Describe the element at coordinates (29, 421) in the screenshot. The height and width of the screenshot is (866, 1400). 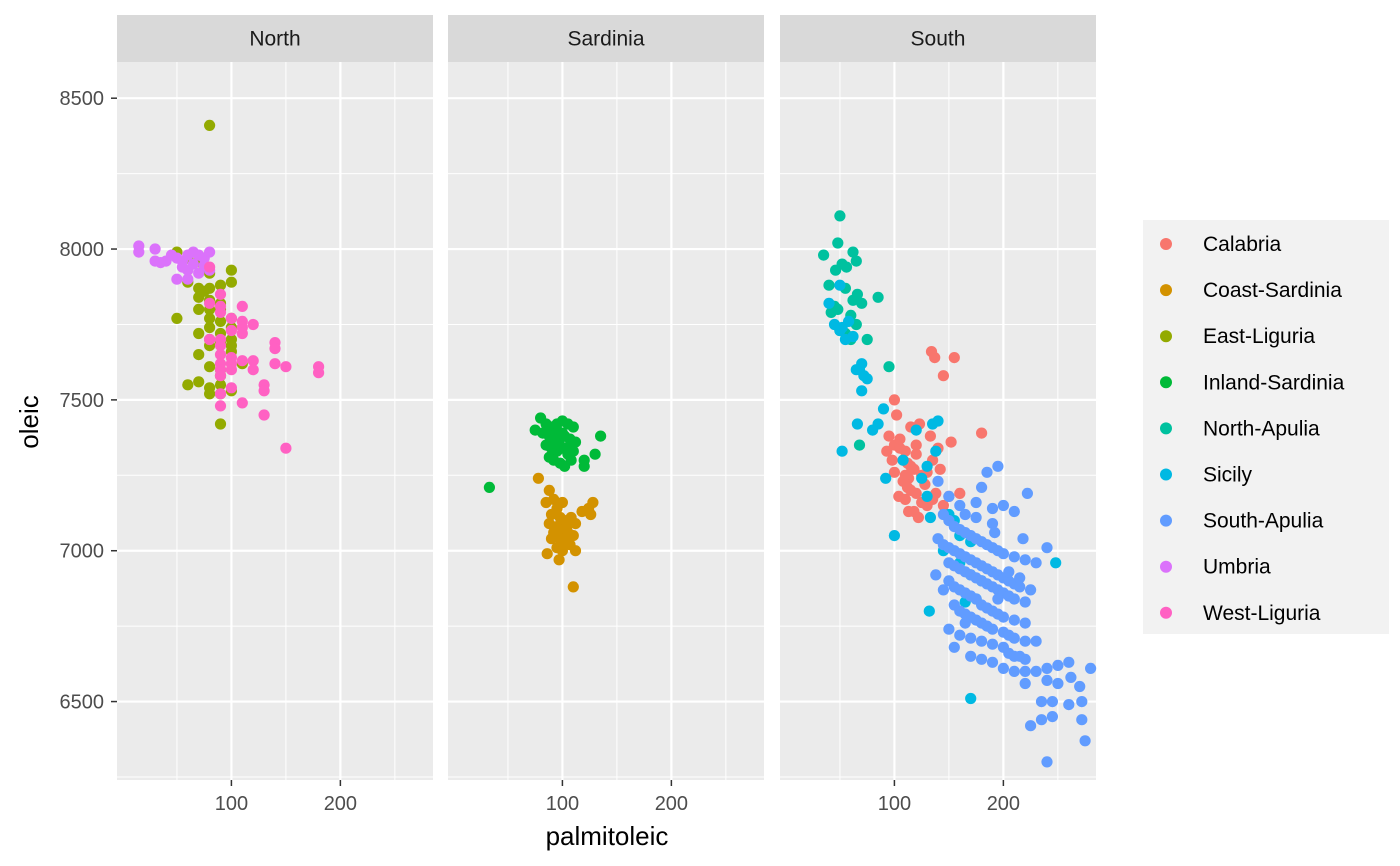
I see `y-axis-title: oleic` at that location.